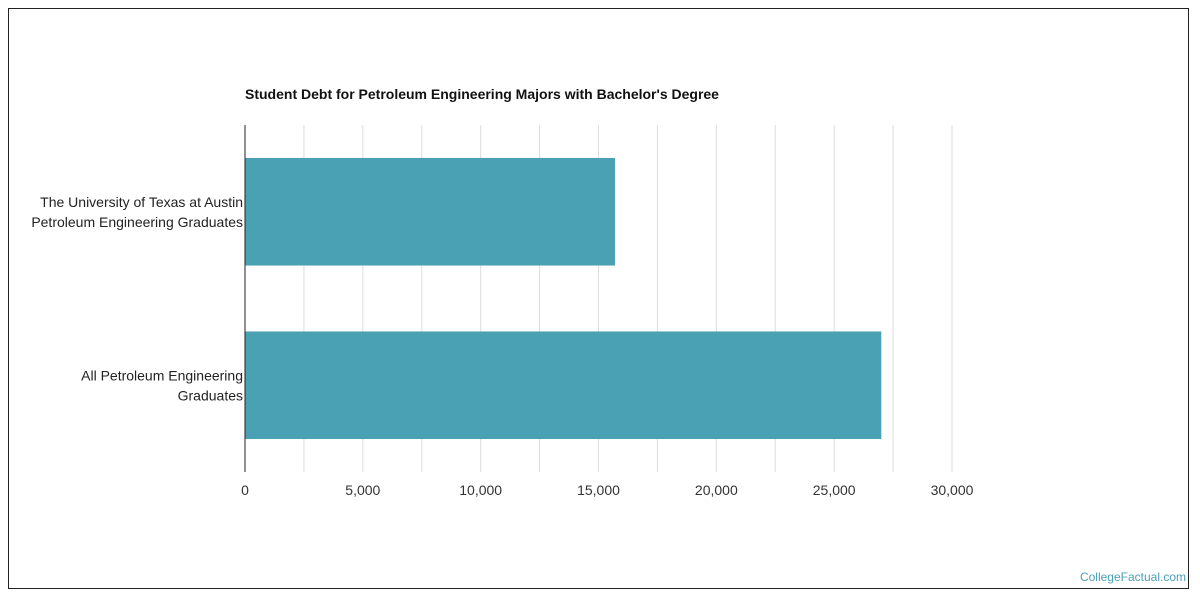 Image resolution: width=1200 pixels, height=600 pixels. What do you see at coordinates (952, 490) in the screenshot?
I see `x-tick-label: 30,000` at bounding box center [952, 490].